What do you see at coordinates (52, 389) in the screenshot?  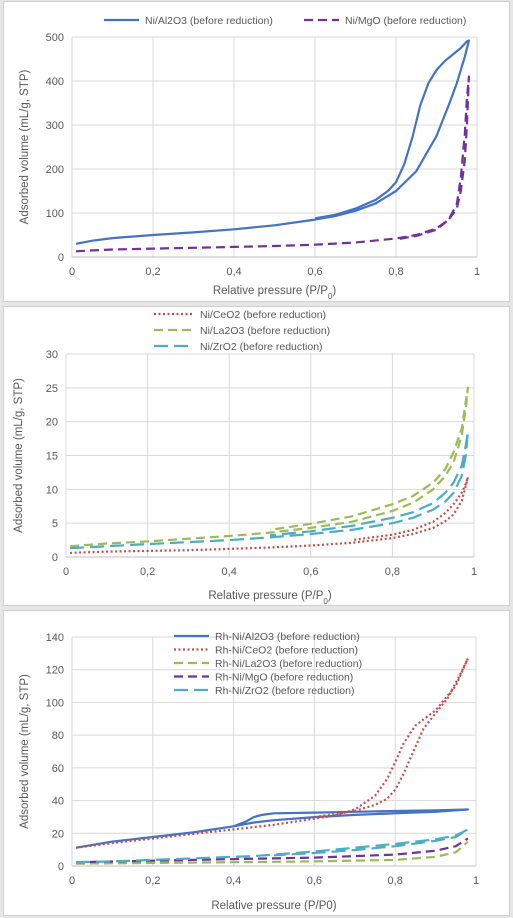 I see `y-tick-label: 25` at bounding box center [52, 389].